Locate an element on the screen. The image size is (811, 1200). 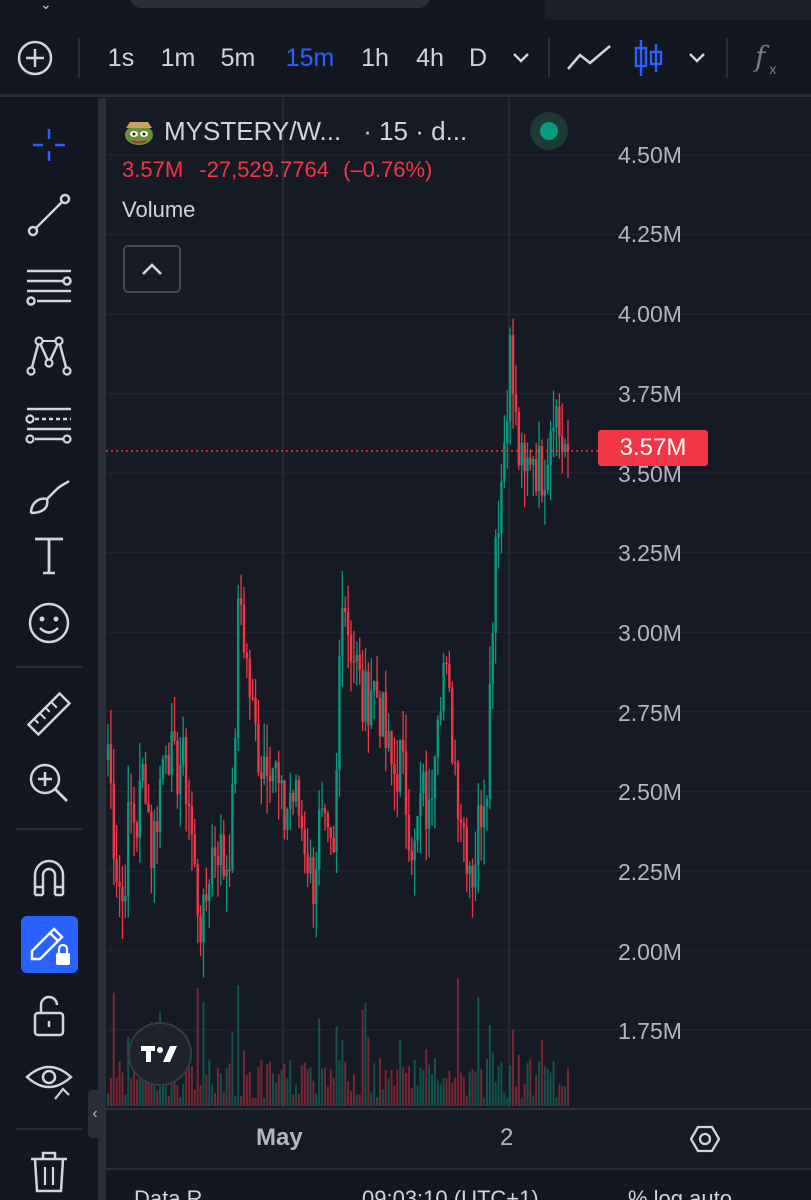
lock-drawing-tool is located at coordinates (49, 944).